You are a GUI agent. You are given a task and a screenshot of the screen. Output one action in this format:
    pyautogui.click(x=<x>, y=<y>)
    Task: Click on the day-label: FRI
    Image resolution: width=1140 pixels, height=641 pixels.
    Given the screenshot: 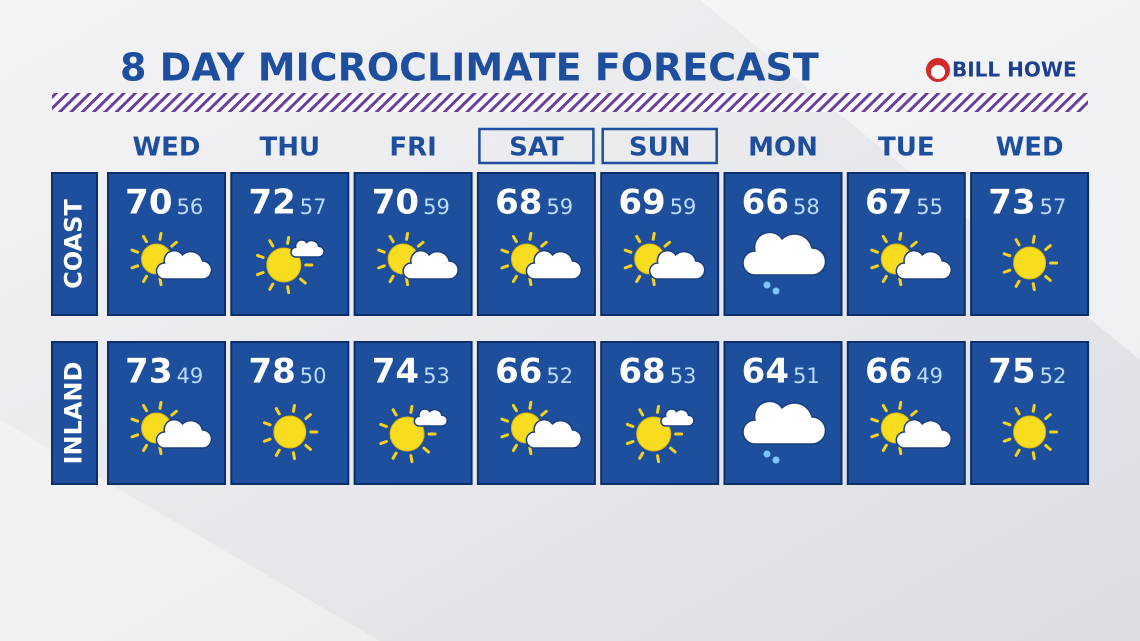 What is the action you would take?
    pyautogui.click(x=412, y=148)
    